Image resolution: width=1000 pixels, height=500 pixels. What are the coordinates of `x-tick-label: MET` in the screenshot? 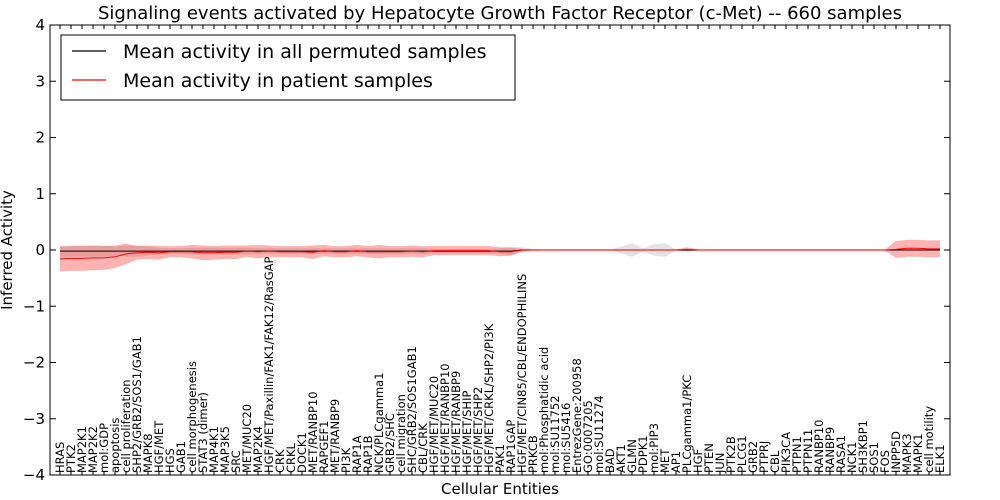 It's located at (665, 460).